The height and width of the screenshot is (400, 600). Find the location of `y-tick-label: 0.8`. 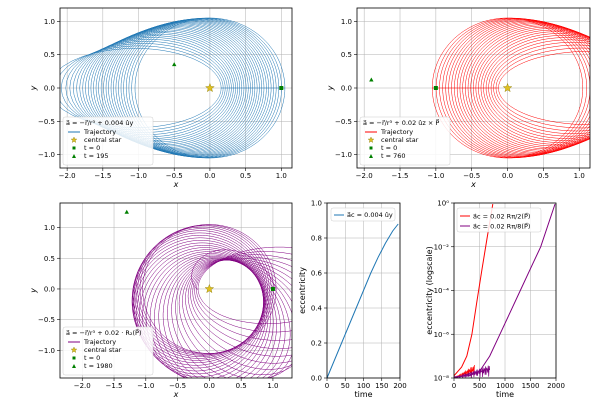

y-tick-label: 0.8 is located at coordinates (316, 239).